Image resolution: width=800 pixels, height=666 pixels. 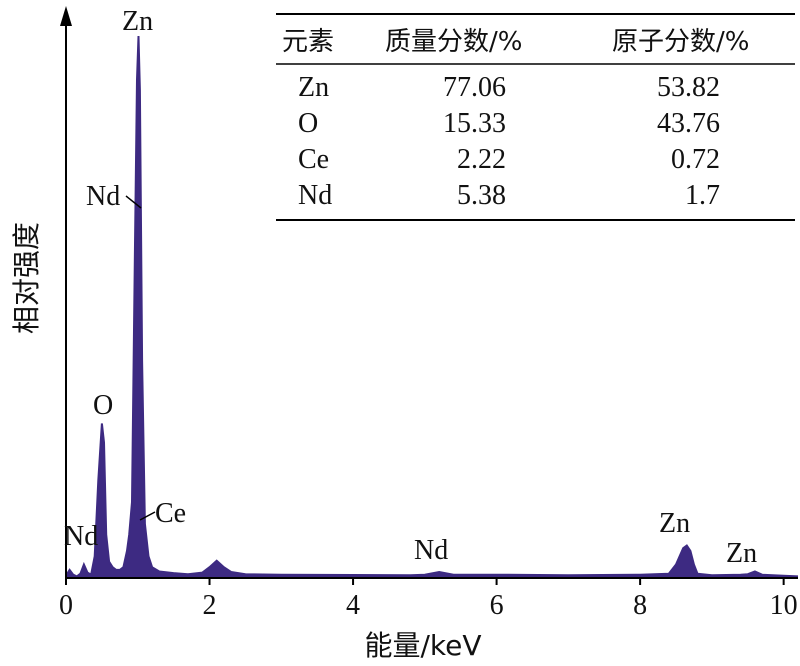 What do you see at coordinates (133, 202) in the screenshot?
I see `leader-line-nd-upper` at bounding box center [133, 202].